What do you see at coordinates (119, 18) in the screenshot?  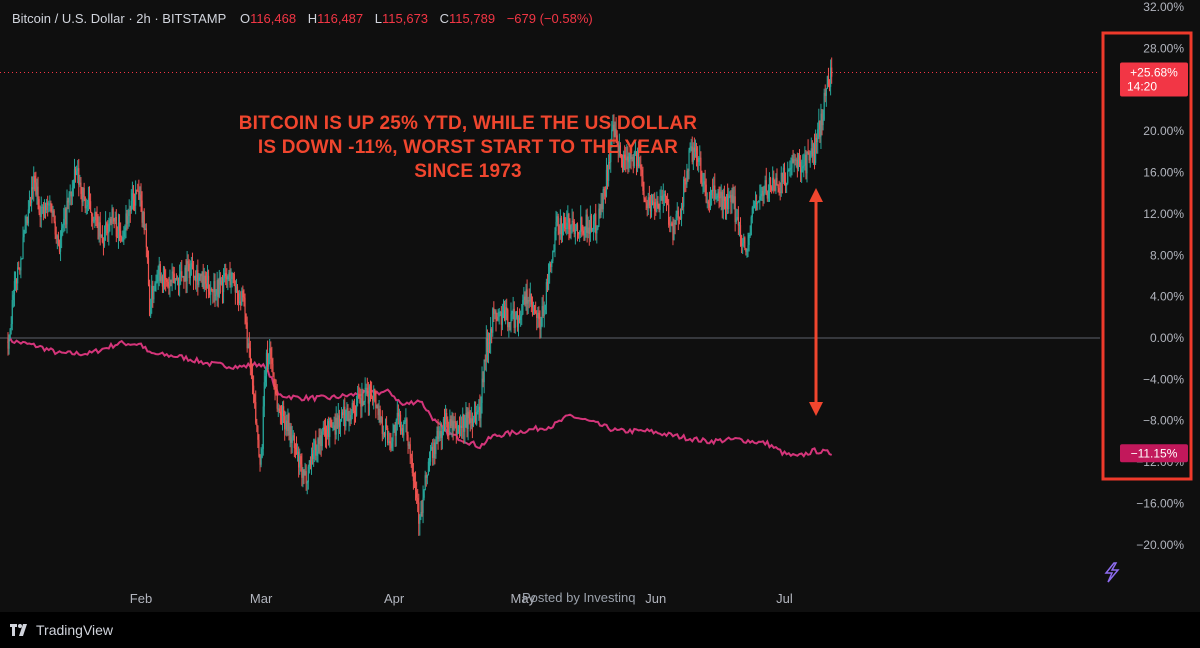 I see `symbol-title: Bitcoin / U.S. Dollar · 2h · BITSTAMP` at bounding box center [119, 18].